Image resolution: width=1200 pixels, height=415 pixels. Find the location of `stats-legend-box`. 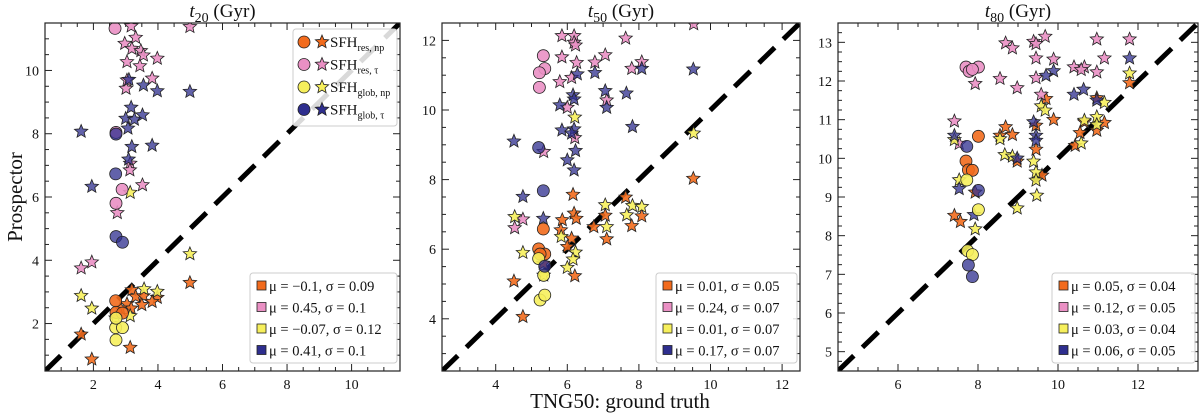

stats-legend-box is located at coordinates (323, 318).